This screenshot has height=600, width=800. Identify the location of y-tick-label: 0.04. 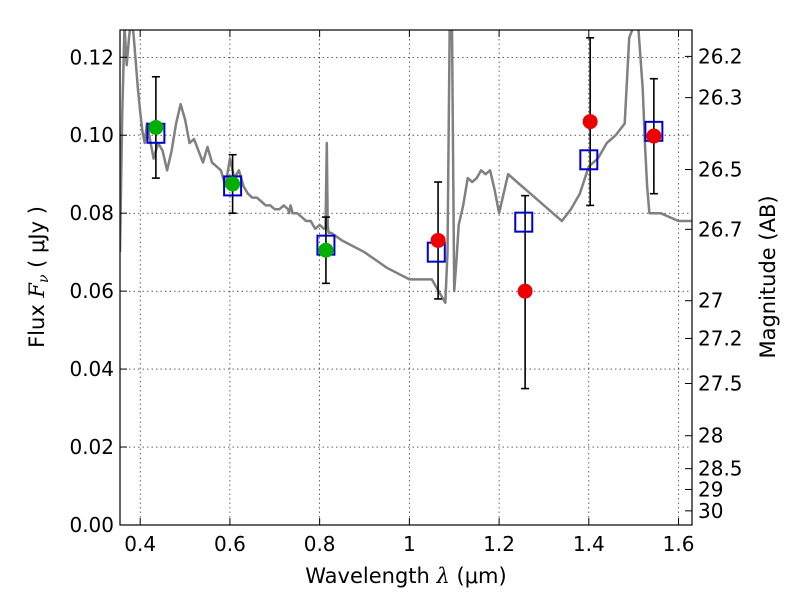
(91, 369).